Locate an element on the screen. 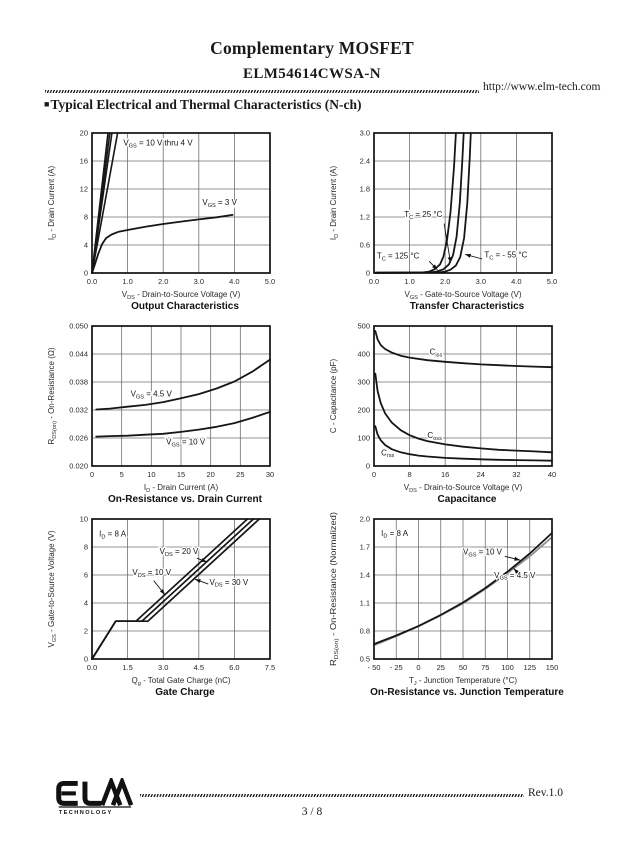 The height and width of the screenshot is (865, 624). annotation-arrow is located at coordinates (447, 243).